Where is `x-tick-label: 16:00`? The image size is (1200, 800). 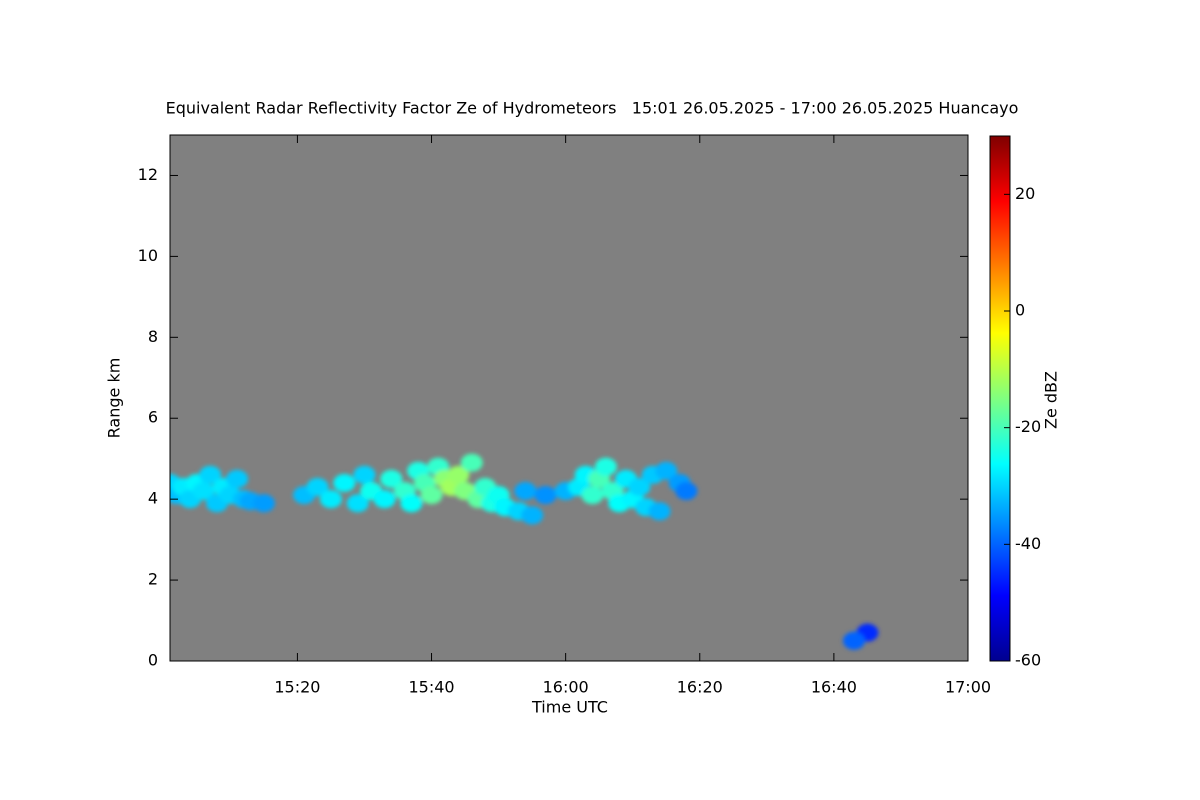
x-tick-label: 16:00 is located at coordinates (566, 687).